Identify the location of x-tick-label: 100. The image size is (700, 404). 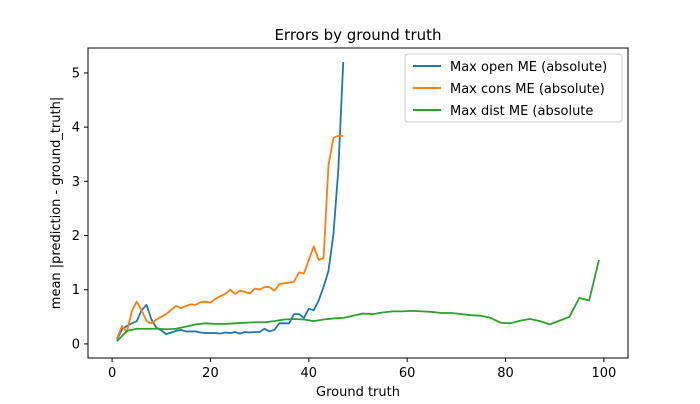
(603, 373).